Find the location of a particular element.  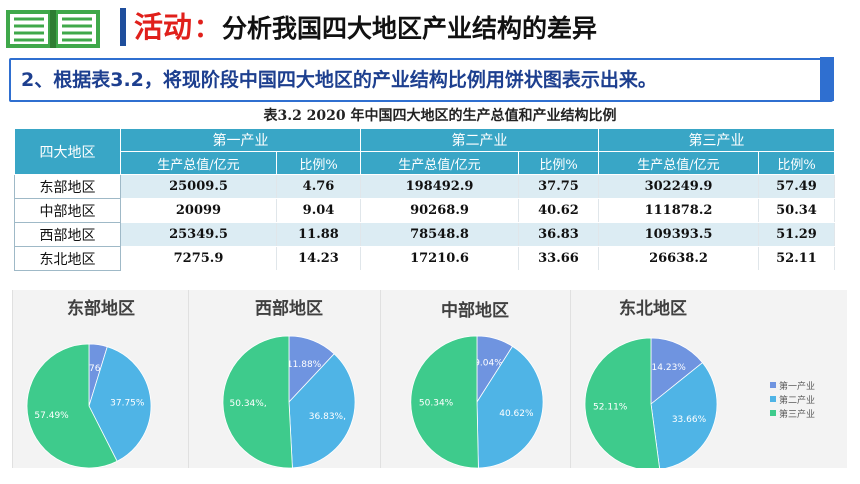

table-cell: 198492.9 is located at coordinates (439, 186).